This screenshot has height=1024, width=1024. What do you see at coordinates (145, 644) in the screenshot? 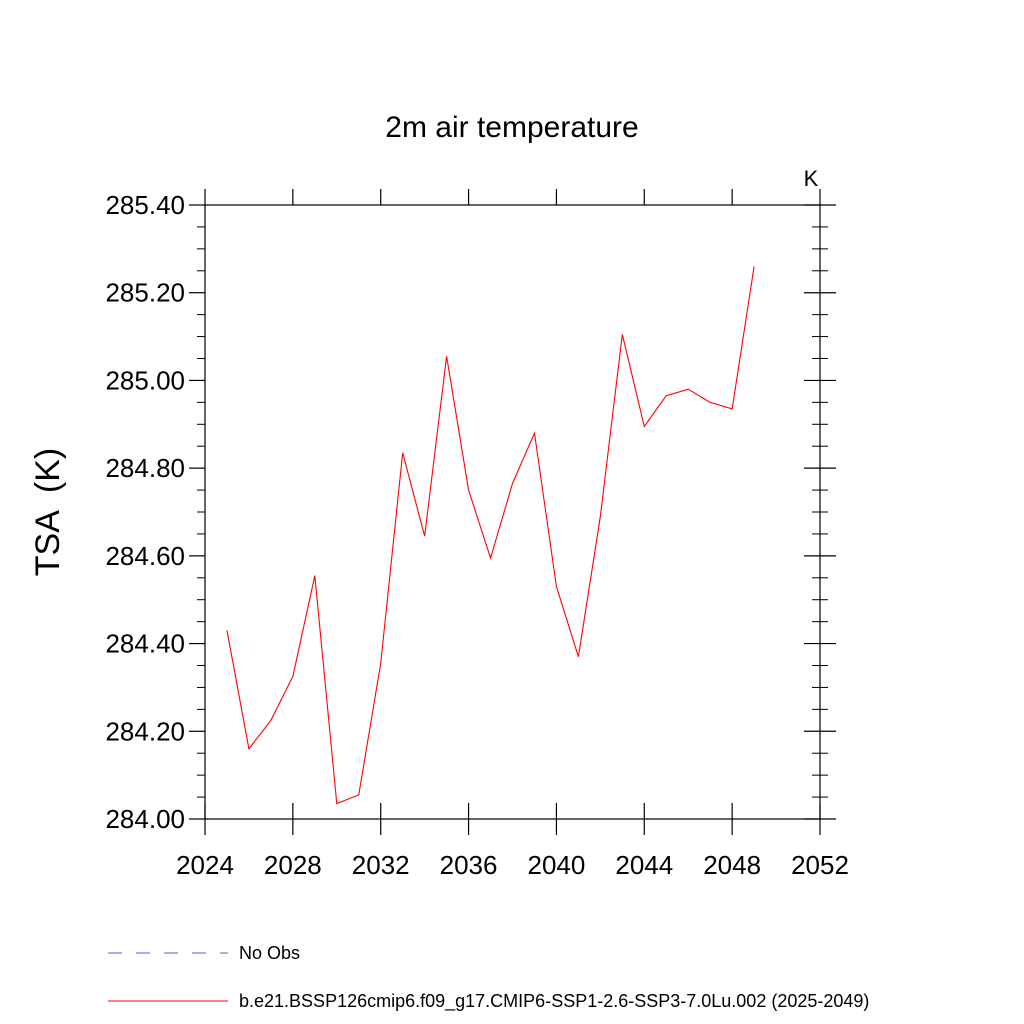
I see `y-tick-label: 284.40` at bounding box center [145, 644].